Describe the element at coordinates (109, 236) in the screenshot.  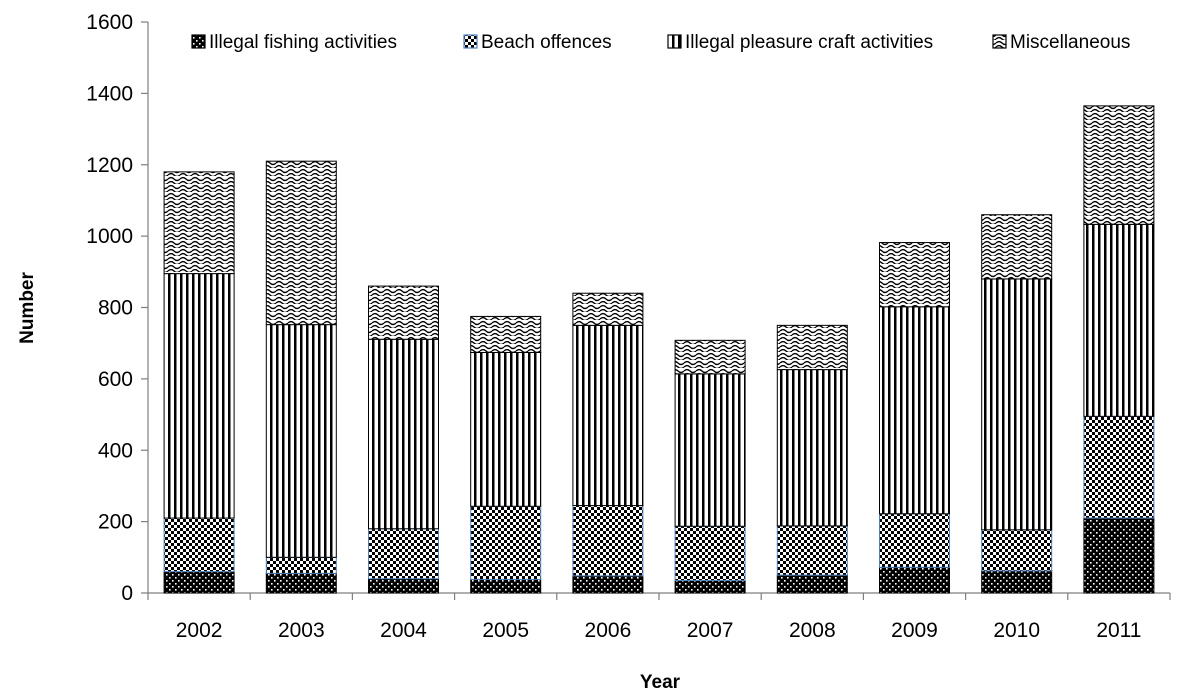
I see `y-tick-label: 1000` at that location.